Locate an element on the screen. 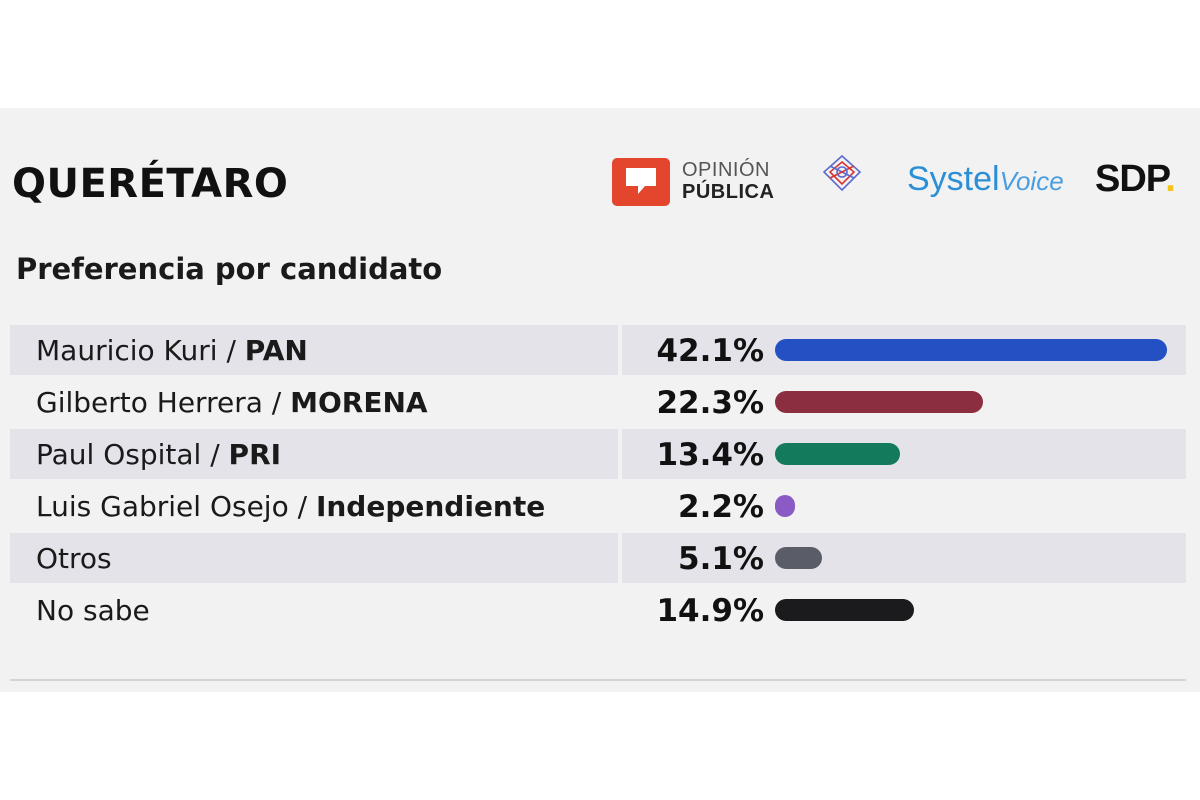  candidate-label: Gilberto Herrera / MORENA is located at coordinates (232, 402).